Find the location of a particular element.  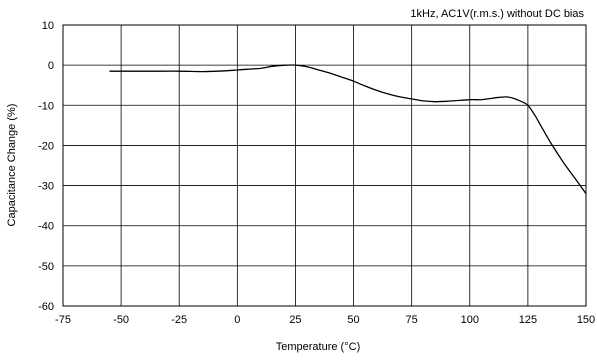

x-tick-labels: -75 -50 -25 0 25 50 75 100 125 150 is located at coordinates (325, 320).